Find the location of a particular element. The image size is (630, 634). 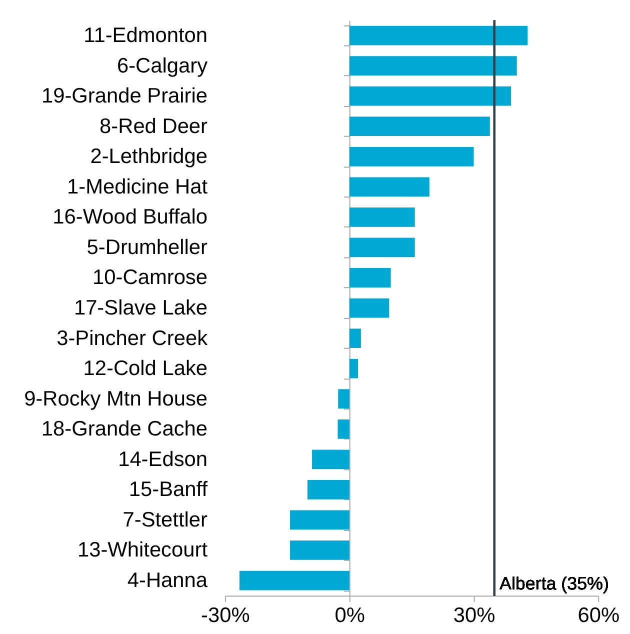

y-tick-label: 15-Banff is located at coordinates (168, 490).